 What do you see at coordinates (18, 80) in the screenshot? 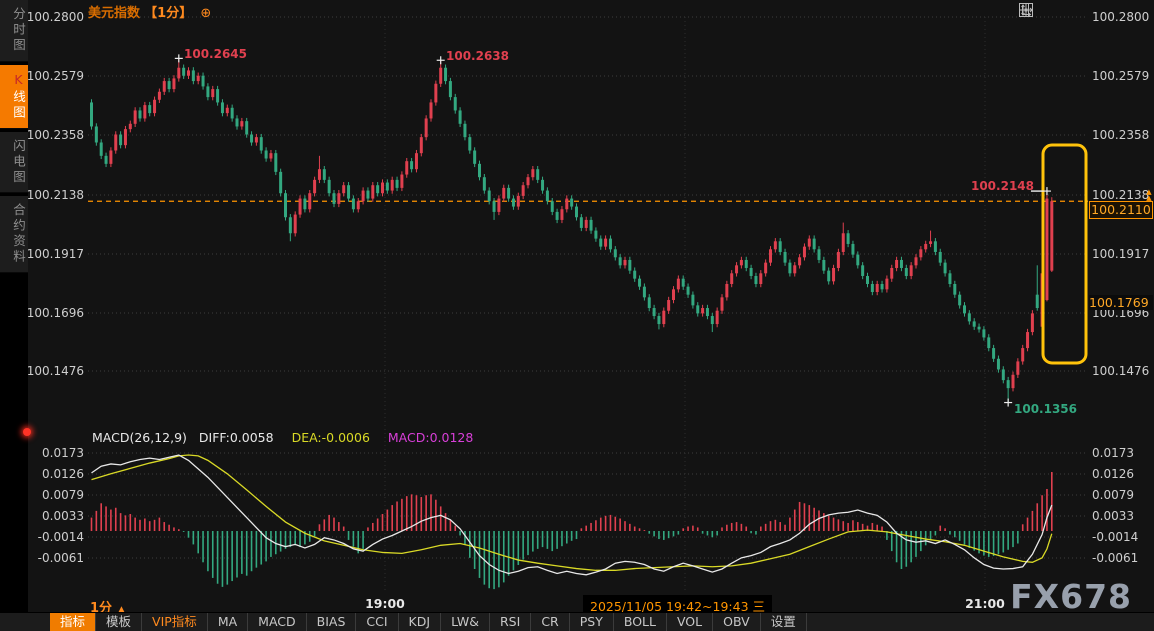
I see `tab-label-accent: K` at bounding box center [18, 80].